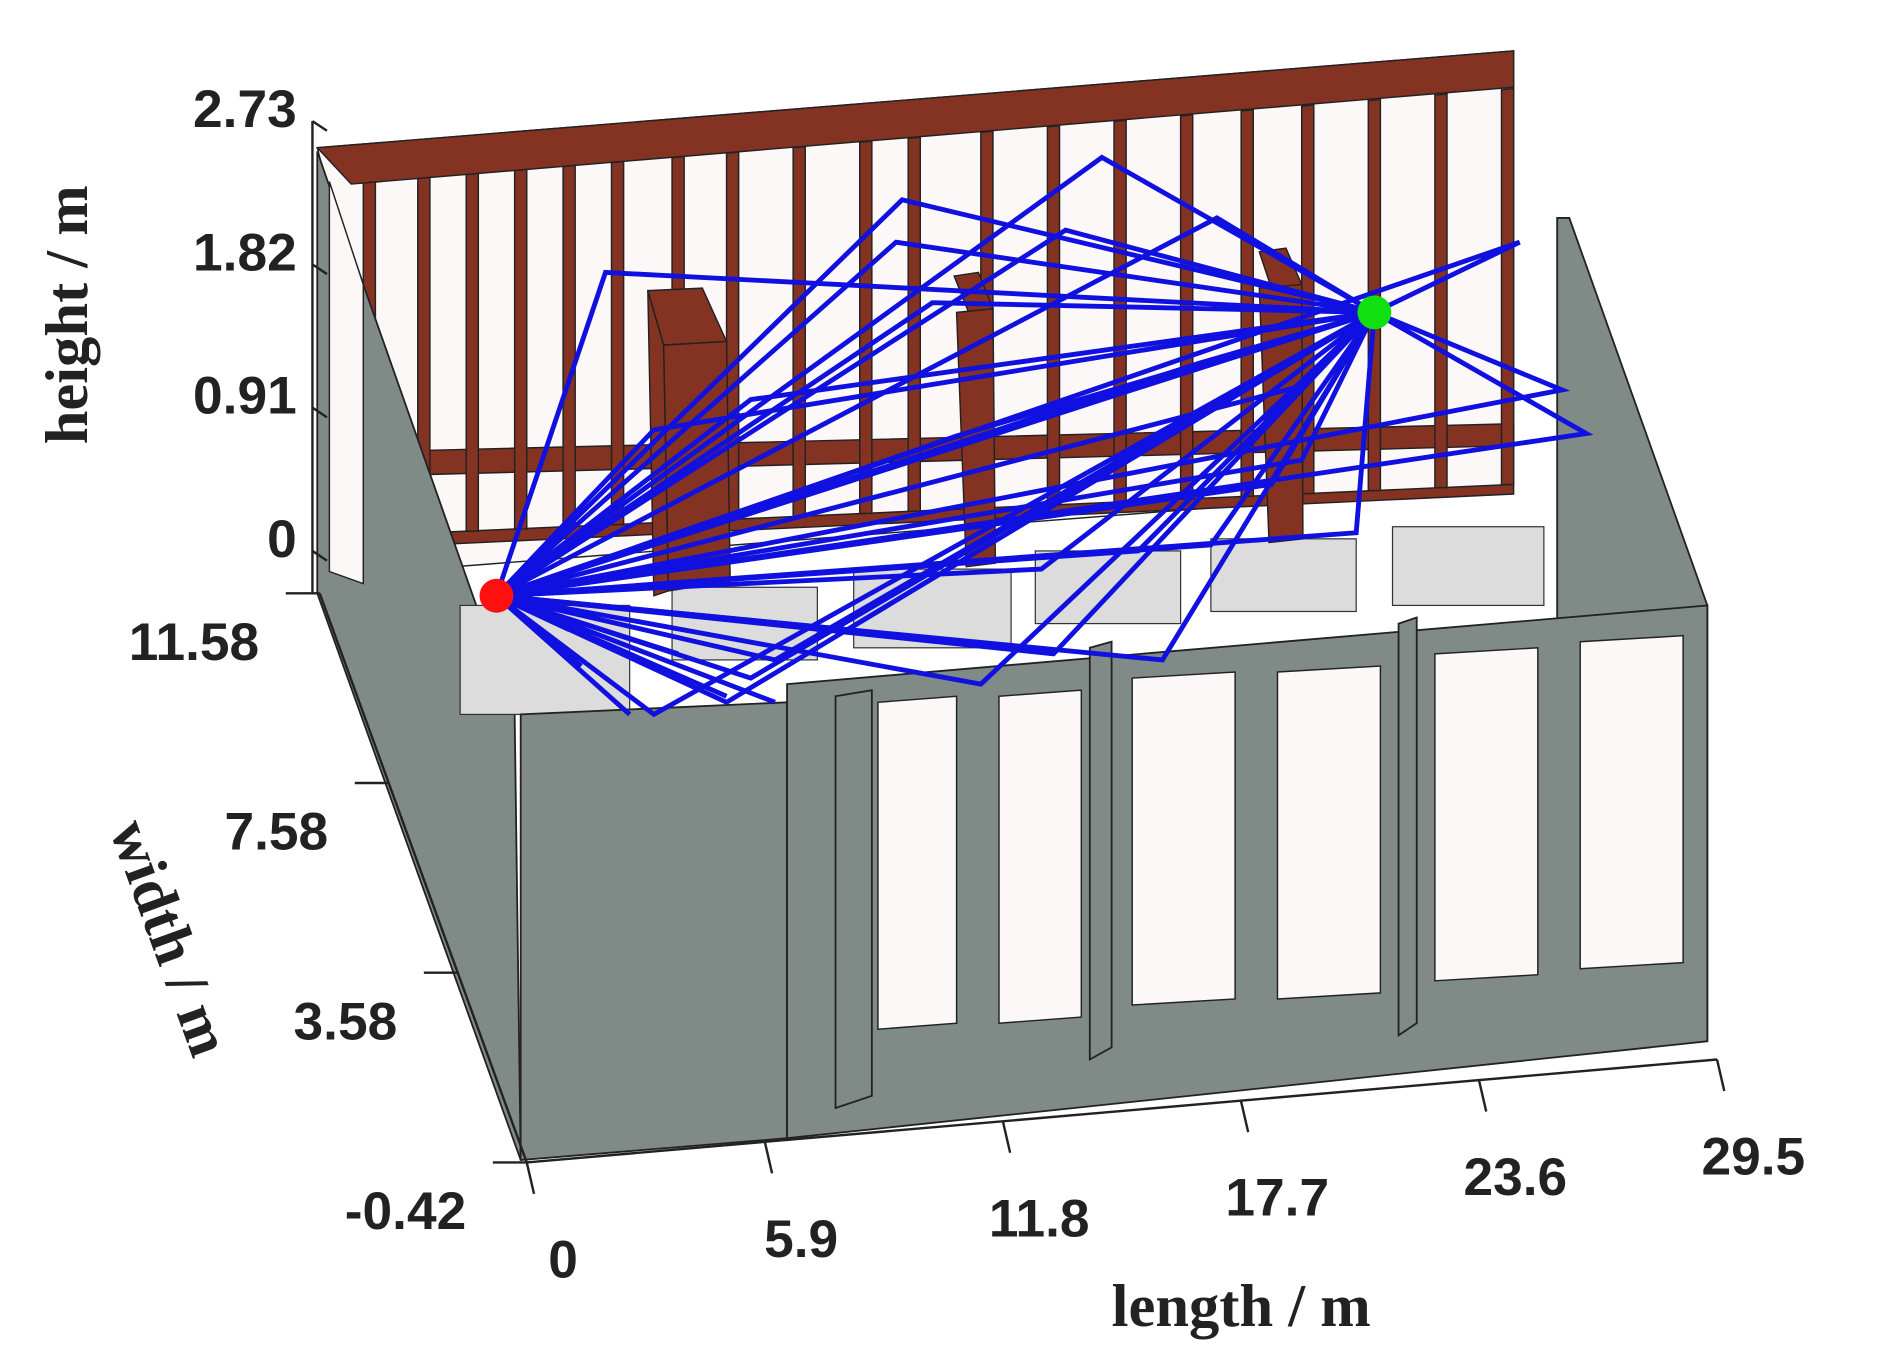  I want to click on y-tick-label: -0.42, so click(405, 1211).